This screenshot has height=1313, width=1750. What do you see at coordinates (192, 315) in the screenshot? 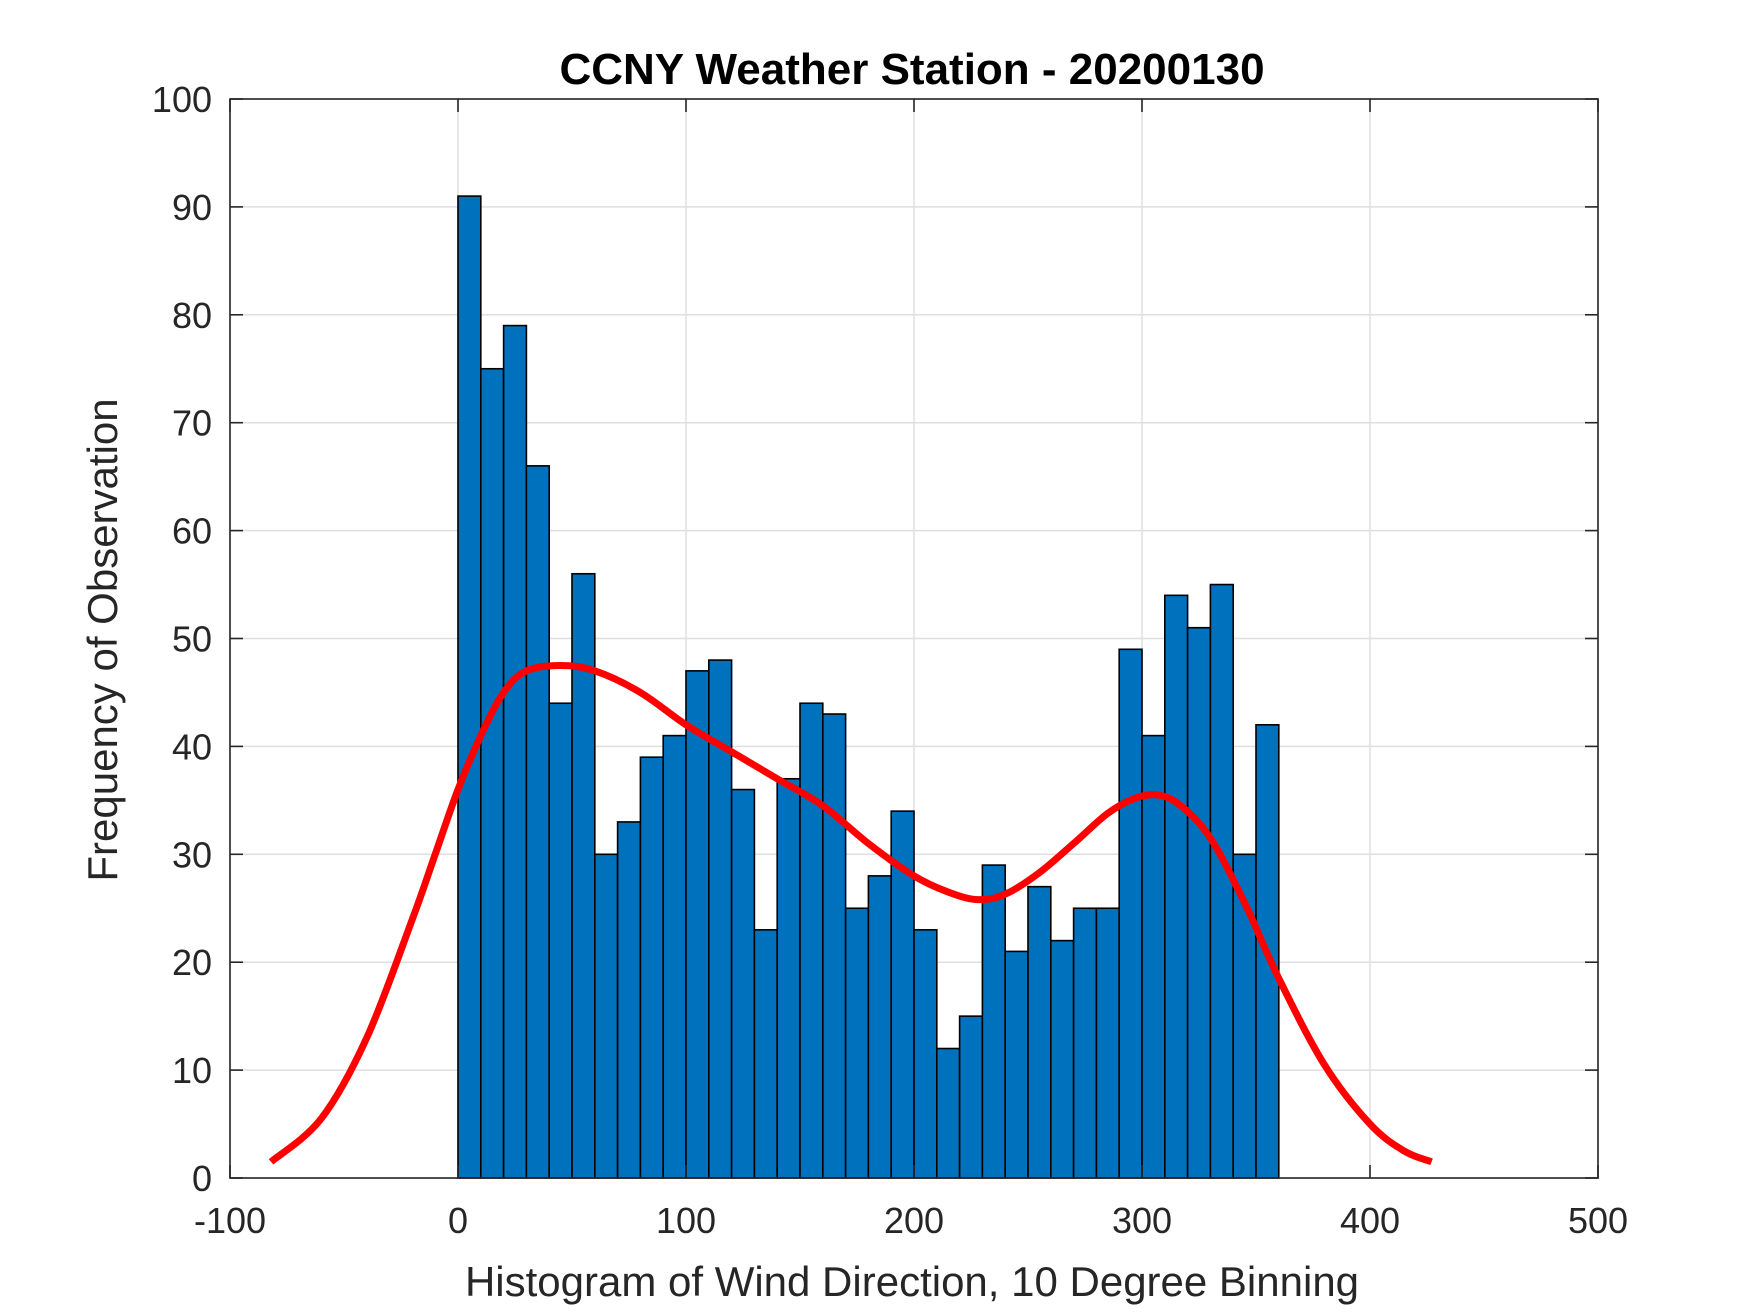
I see `y-tick-label: 80` at bounding box center [192, 315].